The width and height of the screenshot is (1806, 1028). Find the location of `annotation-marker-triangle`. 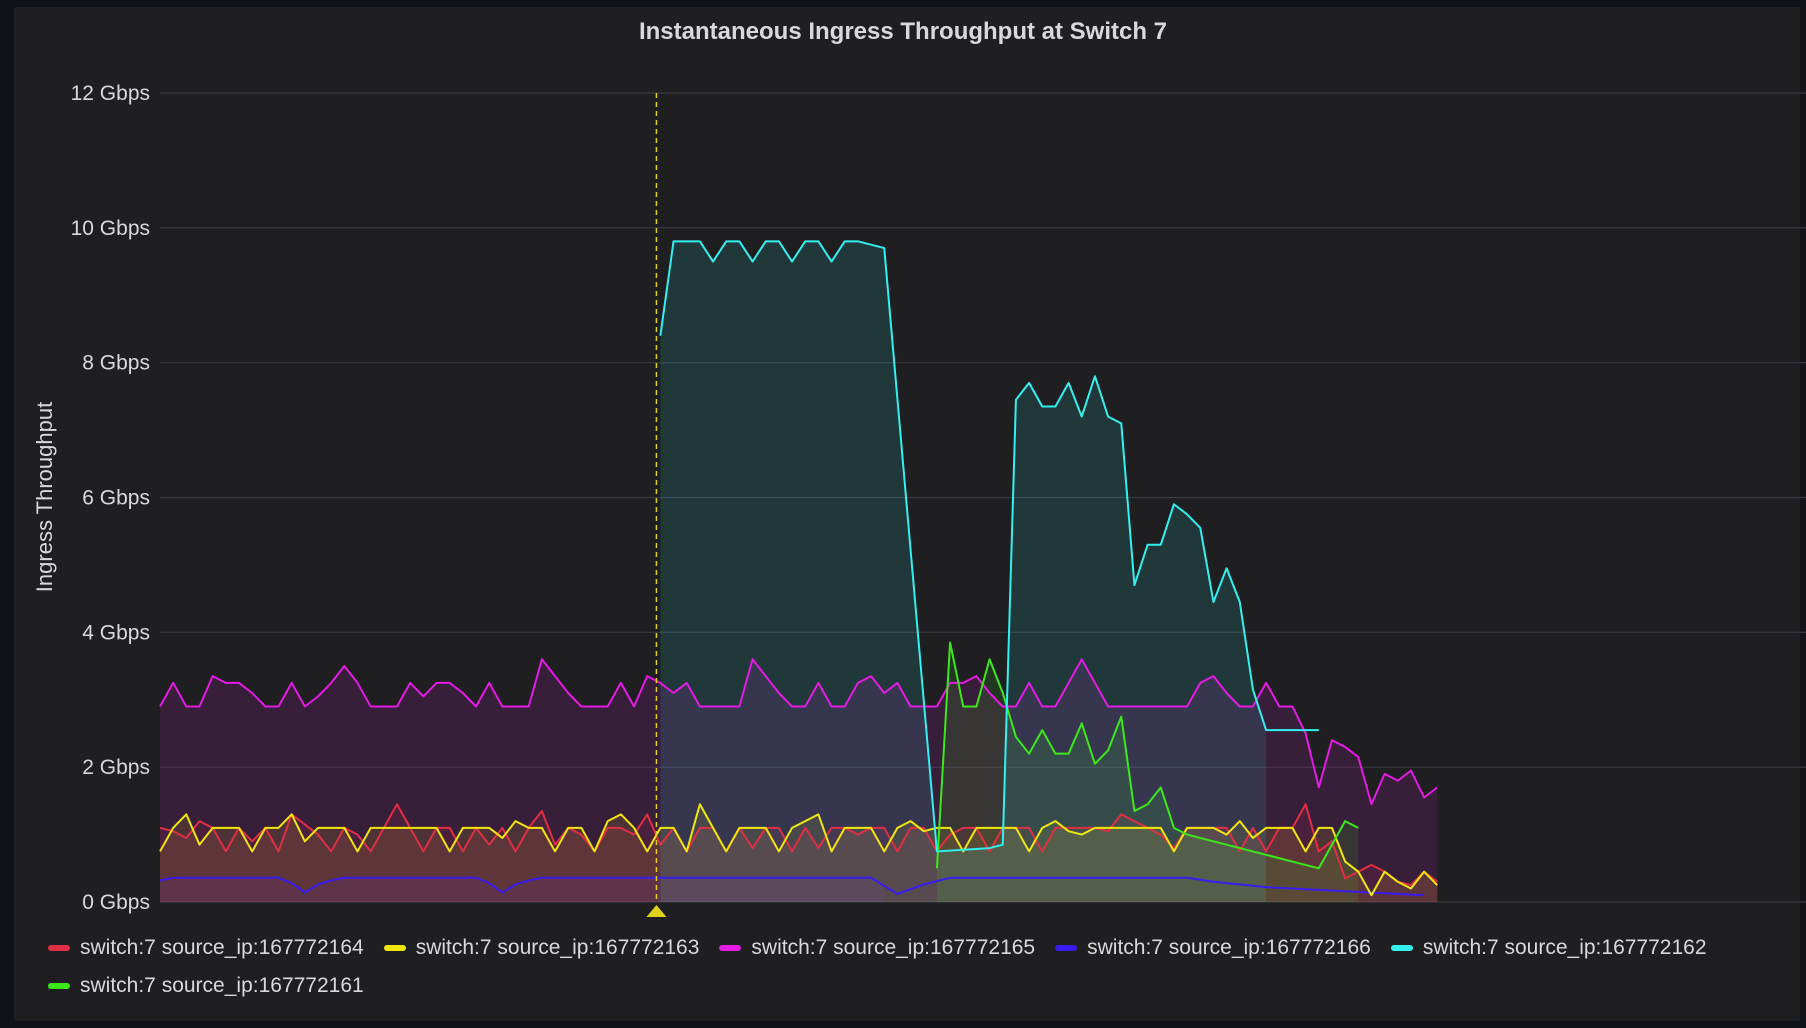

annotation-marker-triangle is located at coordinates (656, 911).